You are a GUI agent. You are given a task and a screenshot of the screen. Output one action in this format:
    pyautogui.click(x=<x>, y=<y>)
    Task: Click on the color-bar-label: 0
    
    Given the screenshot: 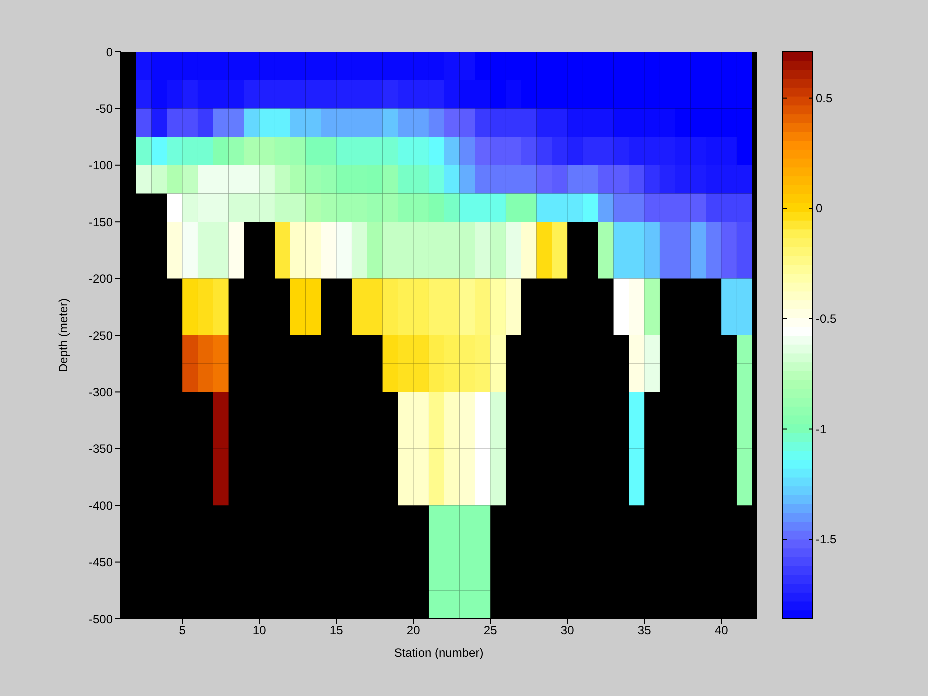 What is the action you would take?
    pyautogui.click(x=819, y=209)
    